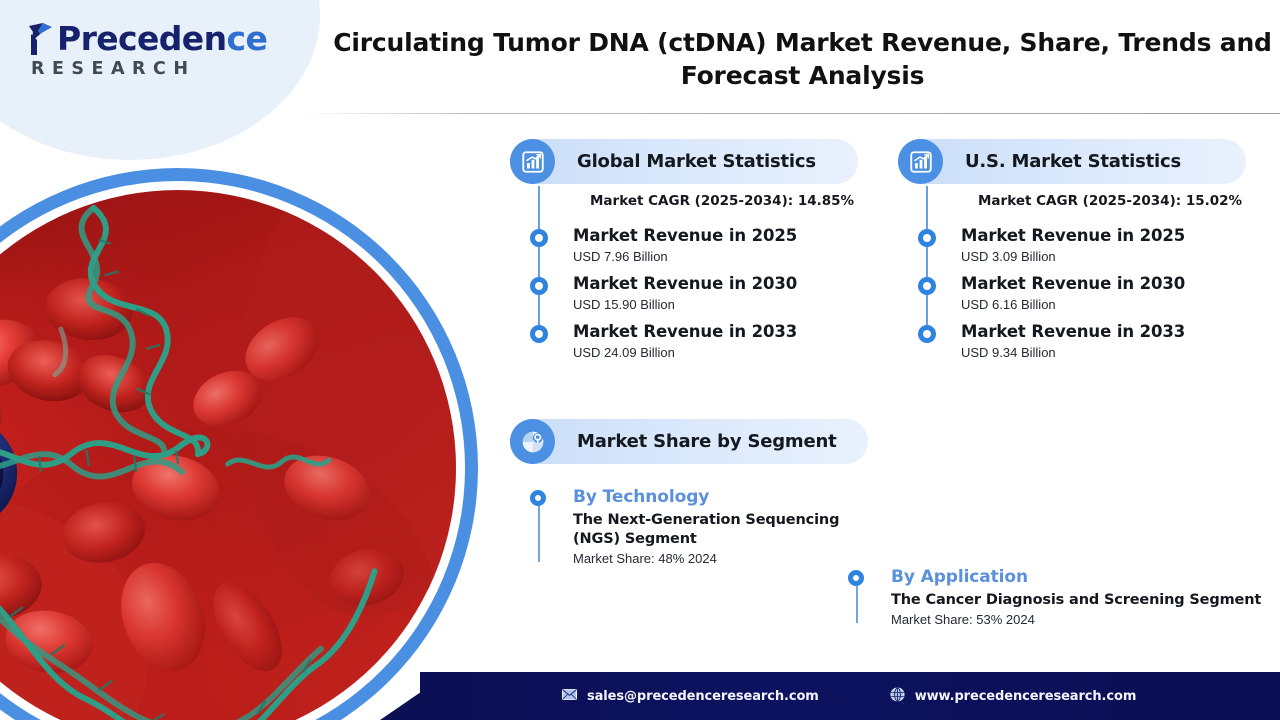 The image size is (1280, 720). Describe the element at coordinates (1025, 696) in the screenshot. I see `footer-website-text: www.precedenceresearch.com` at that location.